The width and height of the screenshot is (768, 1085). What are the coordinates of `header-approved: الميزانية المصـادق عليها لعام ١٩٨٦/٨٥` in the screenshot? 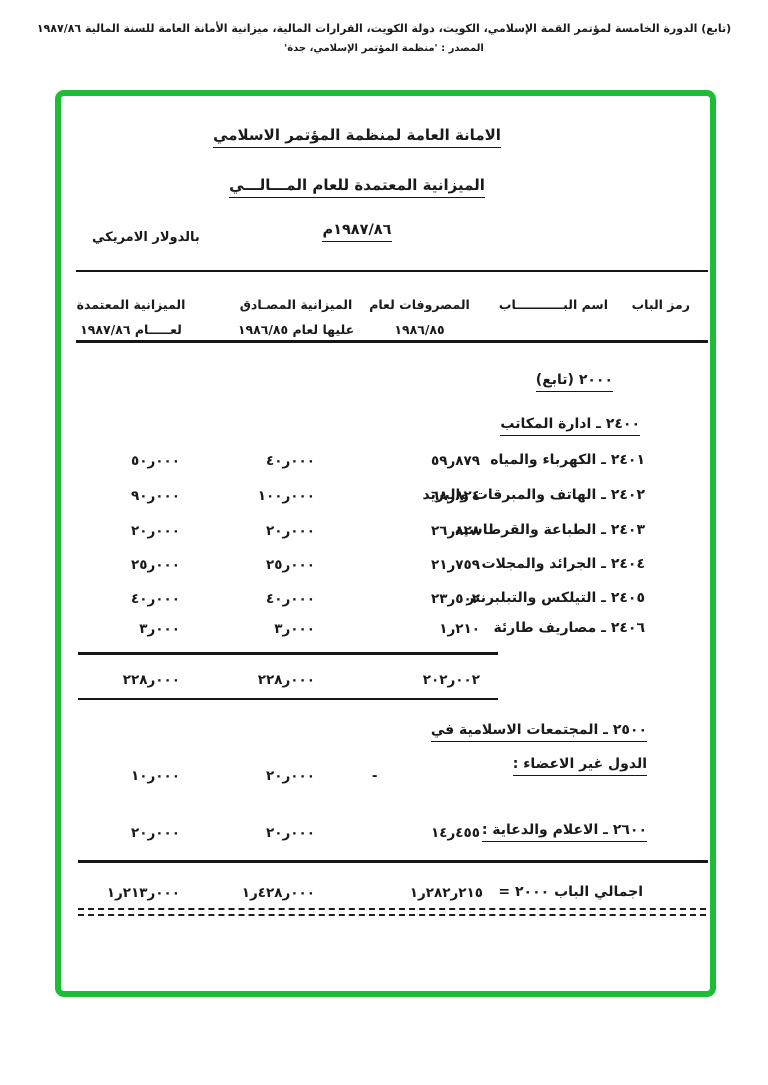 It's located at (296, 317).